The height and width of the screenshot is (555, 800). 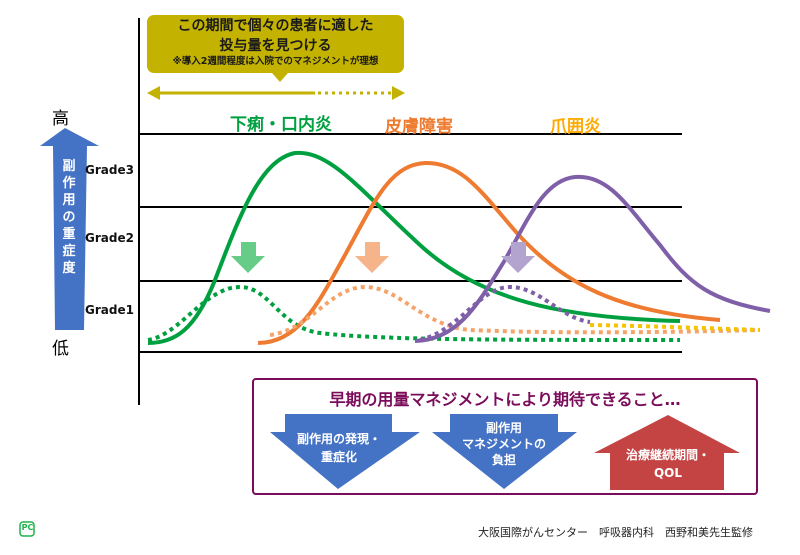 I want to click on down-arrow-onset, so click(x=345, y=451).